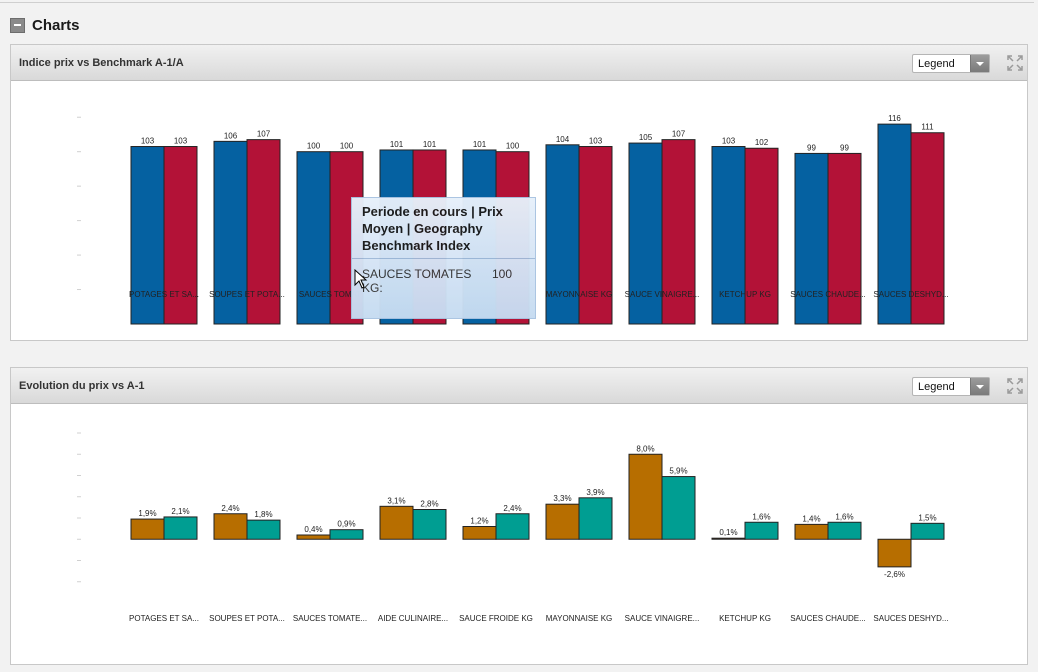  What do you see at coordinates (263, 514) in the screenshot?
I see `data-label: 1,8%` at bounding box center [263, 514].